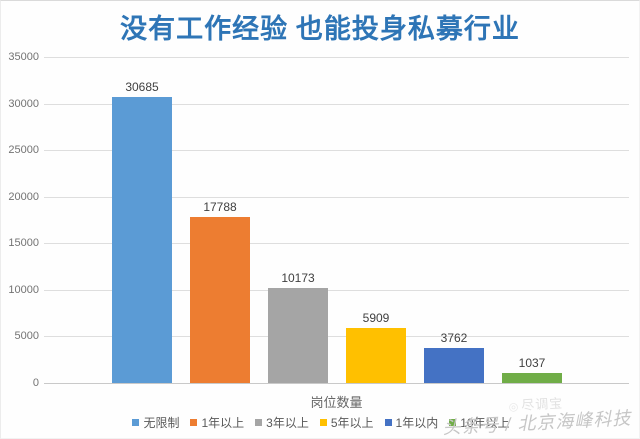  I want to click on y-axis-tick-label: 10000, so click(23, 289).